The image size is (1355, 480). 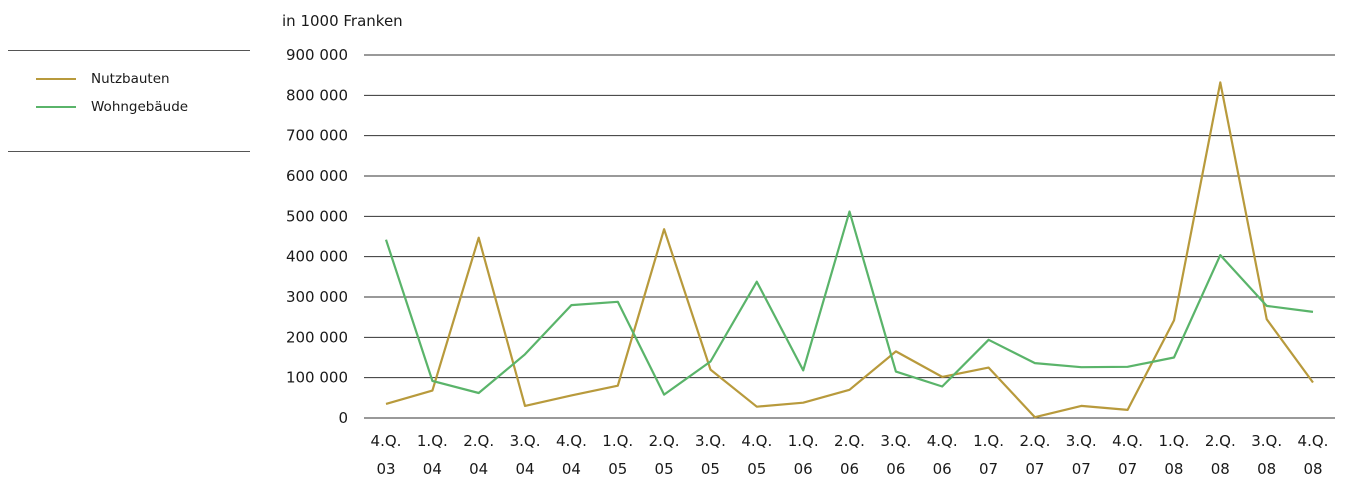 I want to click on legend-label-wohngebaeude: Wohngebäude, so click(x=140, y=107).